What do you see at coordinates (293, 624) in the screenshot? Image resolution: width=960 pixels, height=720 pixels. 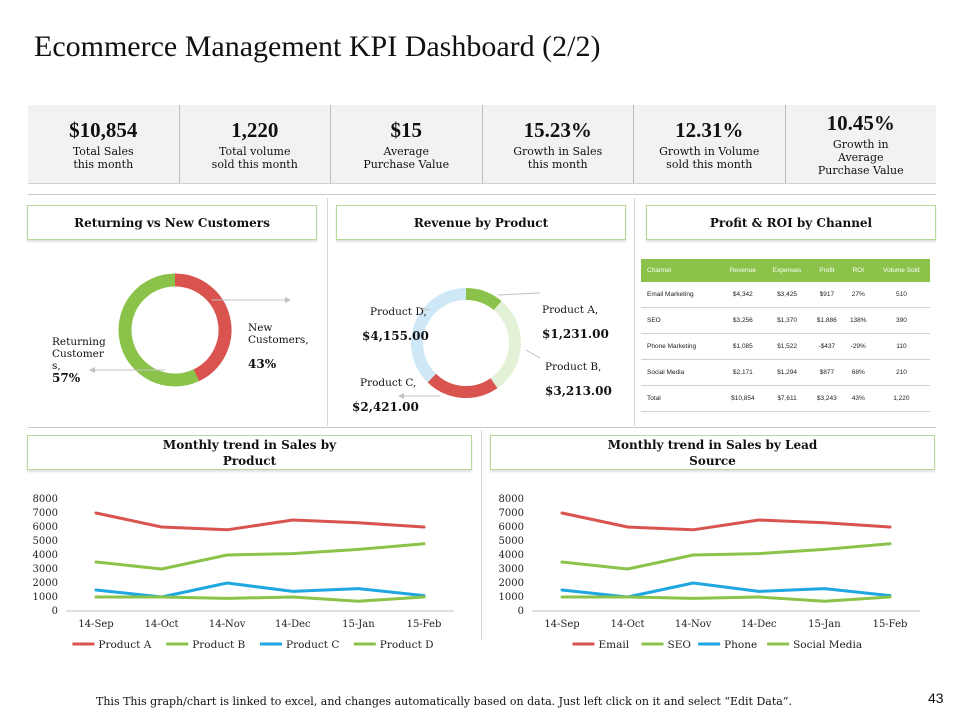 I see `x-tick-label: 14-Dec` at bounding box center [293, 624].